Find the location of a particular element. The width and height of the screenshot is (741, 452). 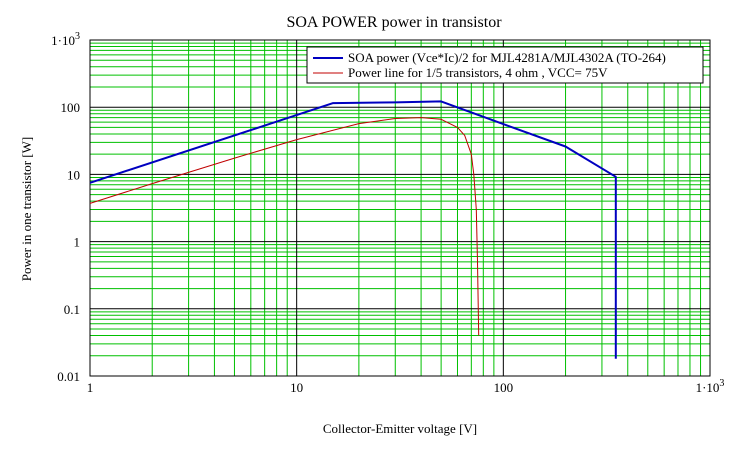

legend-box is located at coordinates (505, 65).